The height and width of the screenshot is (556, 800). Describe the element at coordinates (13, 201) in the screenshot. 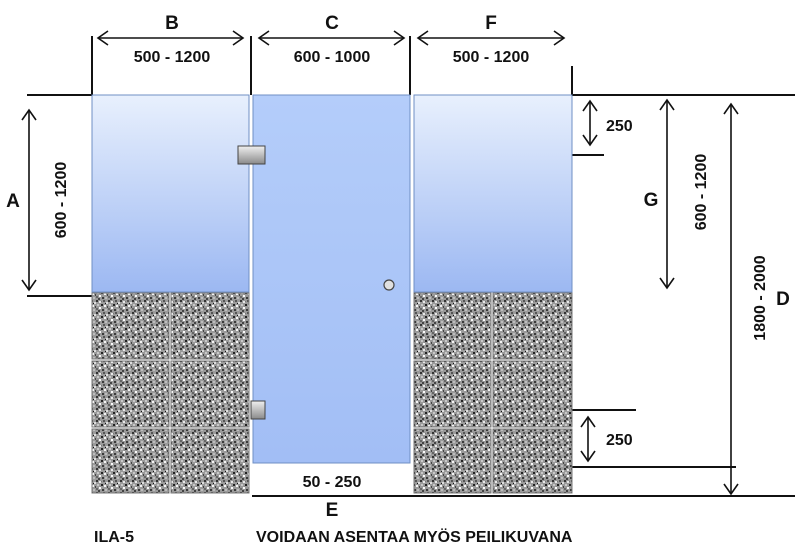

I see `label-a: A` at that location.